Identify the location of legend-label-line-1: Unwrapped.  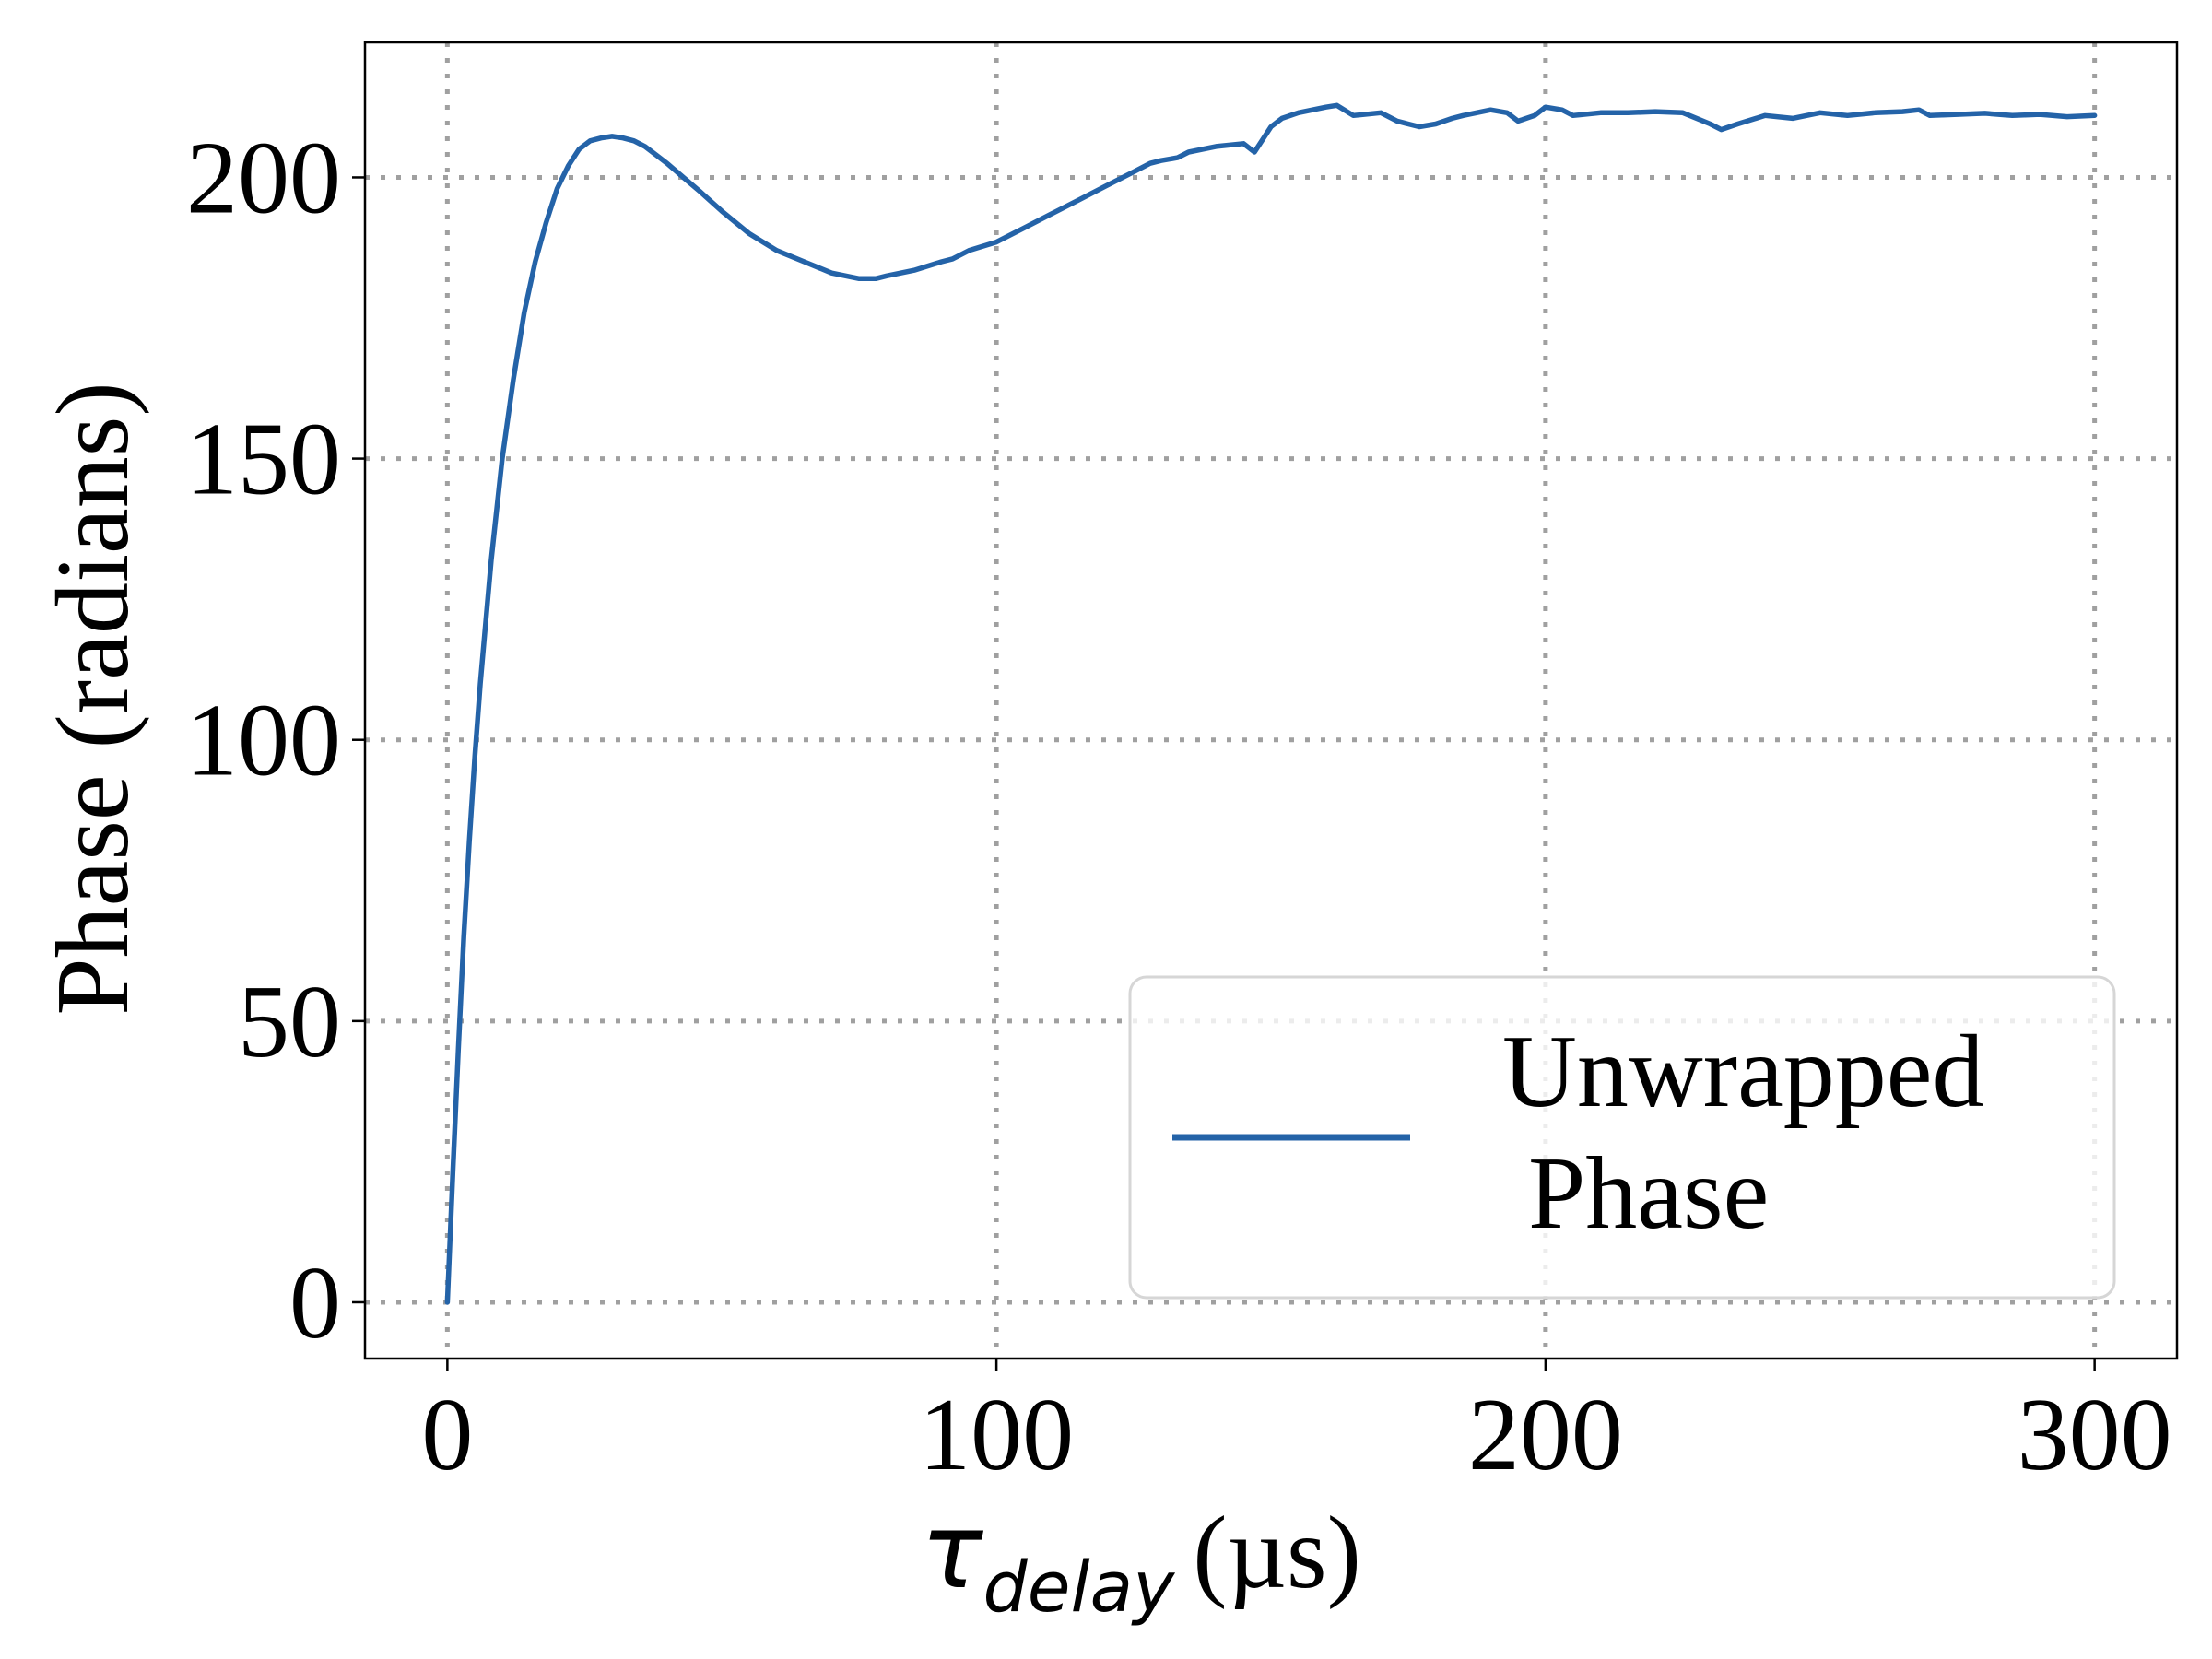
(1742, 1072).